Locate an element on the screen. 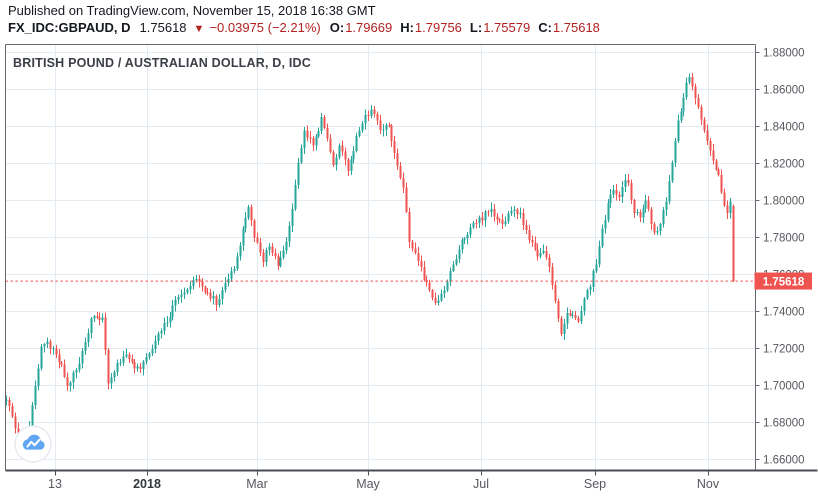 The height and width of the screenshot is (499, 818). tradingview-logo-icon is located at coordinates (33, 444).